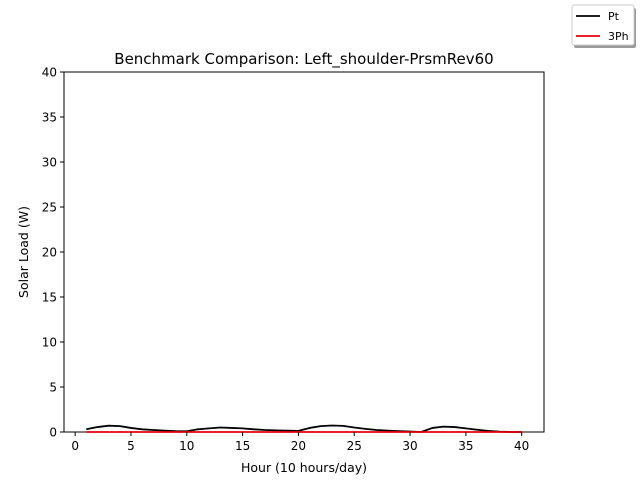 The width and height of the screenshot is (640, 480). What do you see at coordinates (53, 388) in the screenshot?
I see `y-tick-label: 5` at bounding box center [53, 388].